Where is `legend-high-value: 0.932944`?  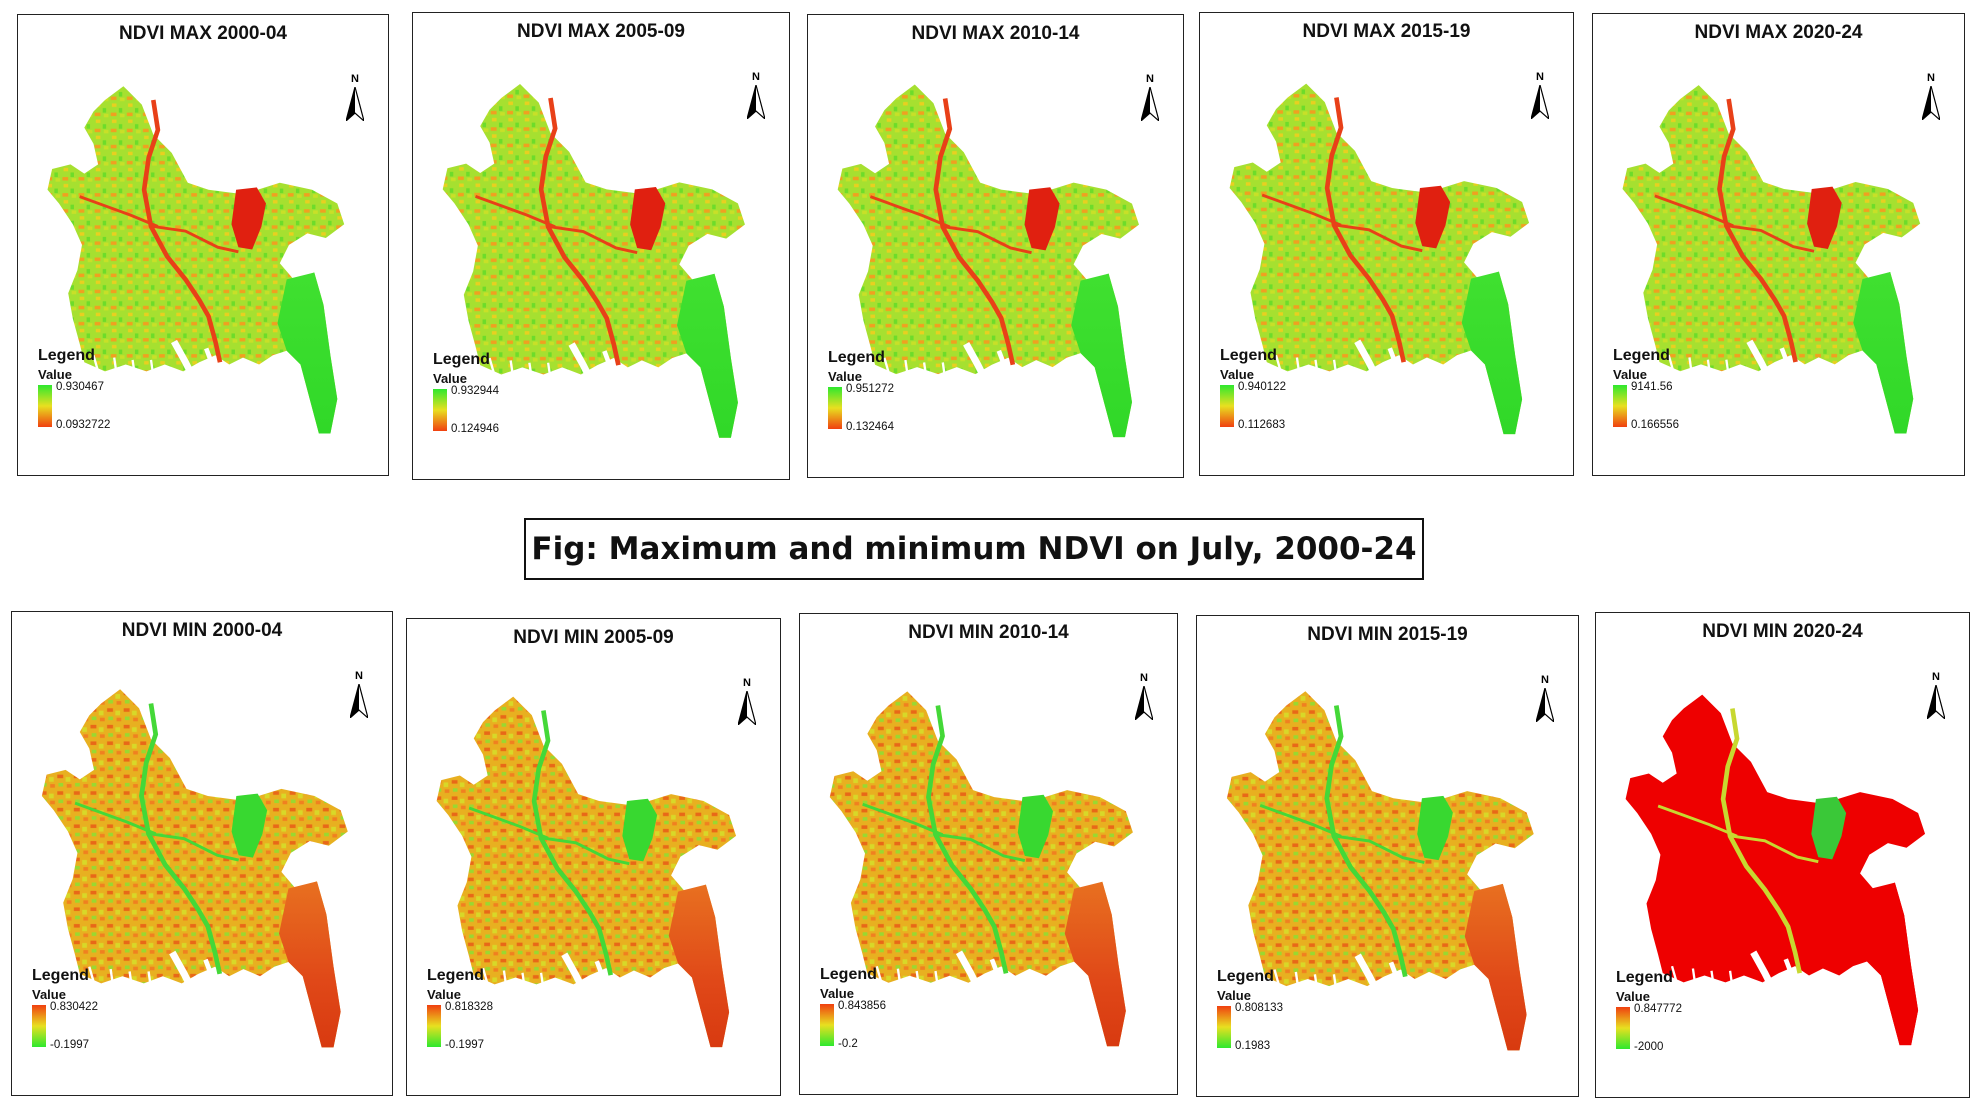 legend-high-value: 0.932944 is located at coordinates (475, 391).